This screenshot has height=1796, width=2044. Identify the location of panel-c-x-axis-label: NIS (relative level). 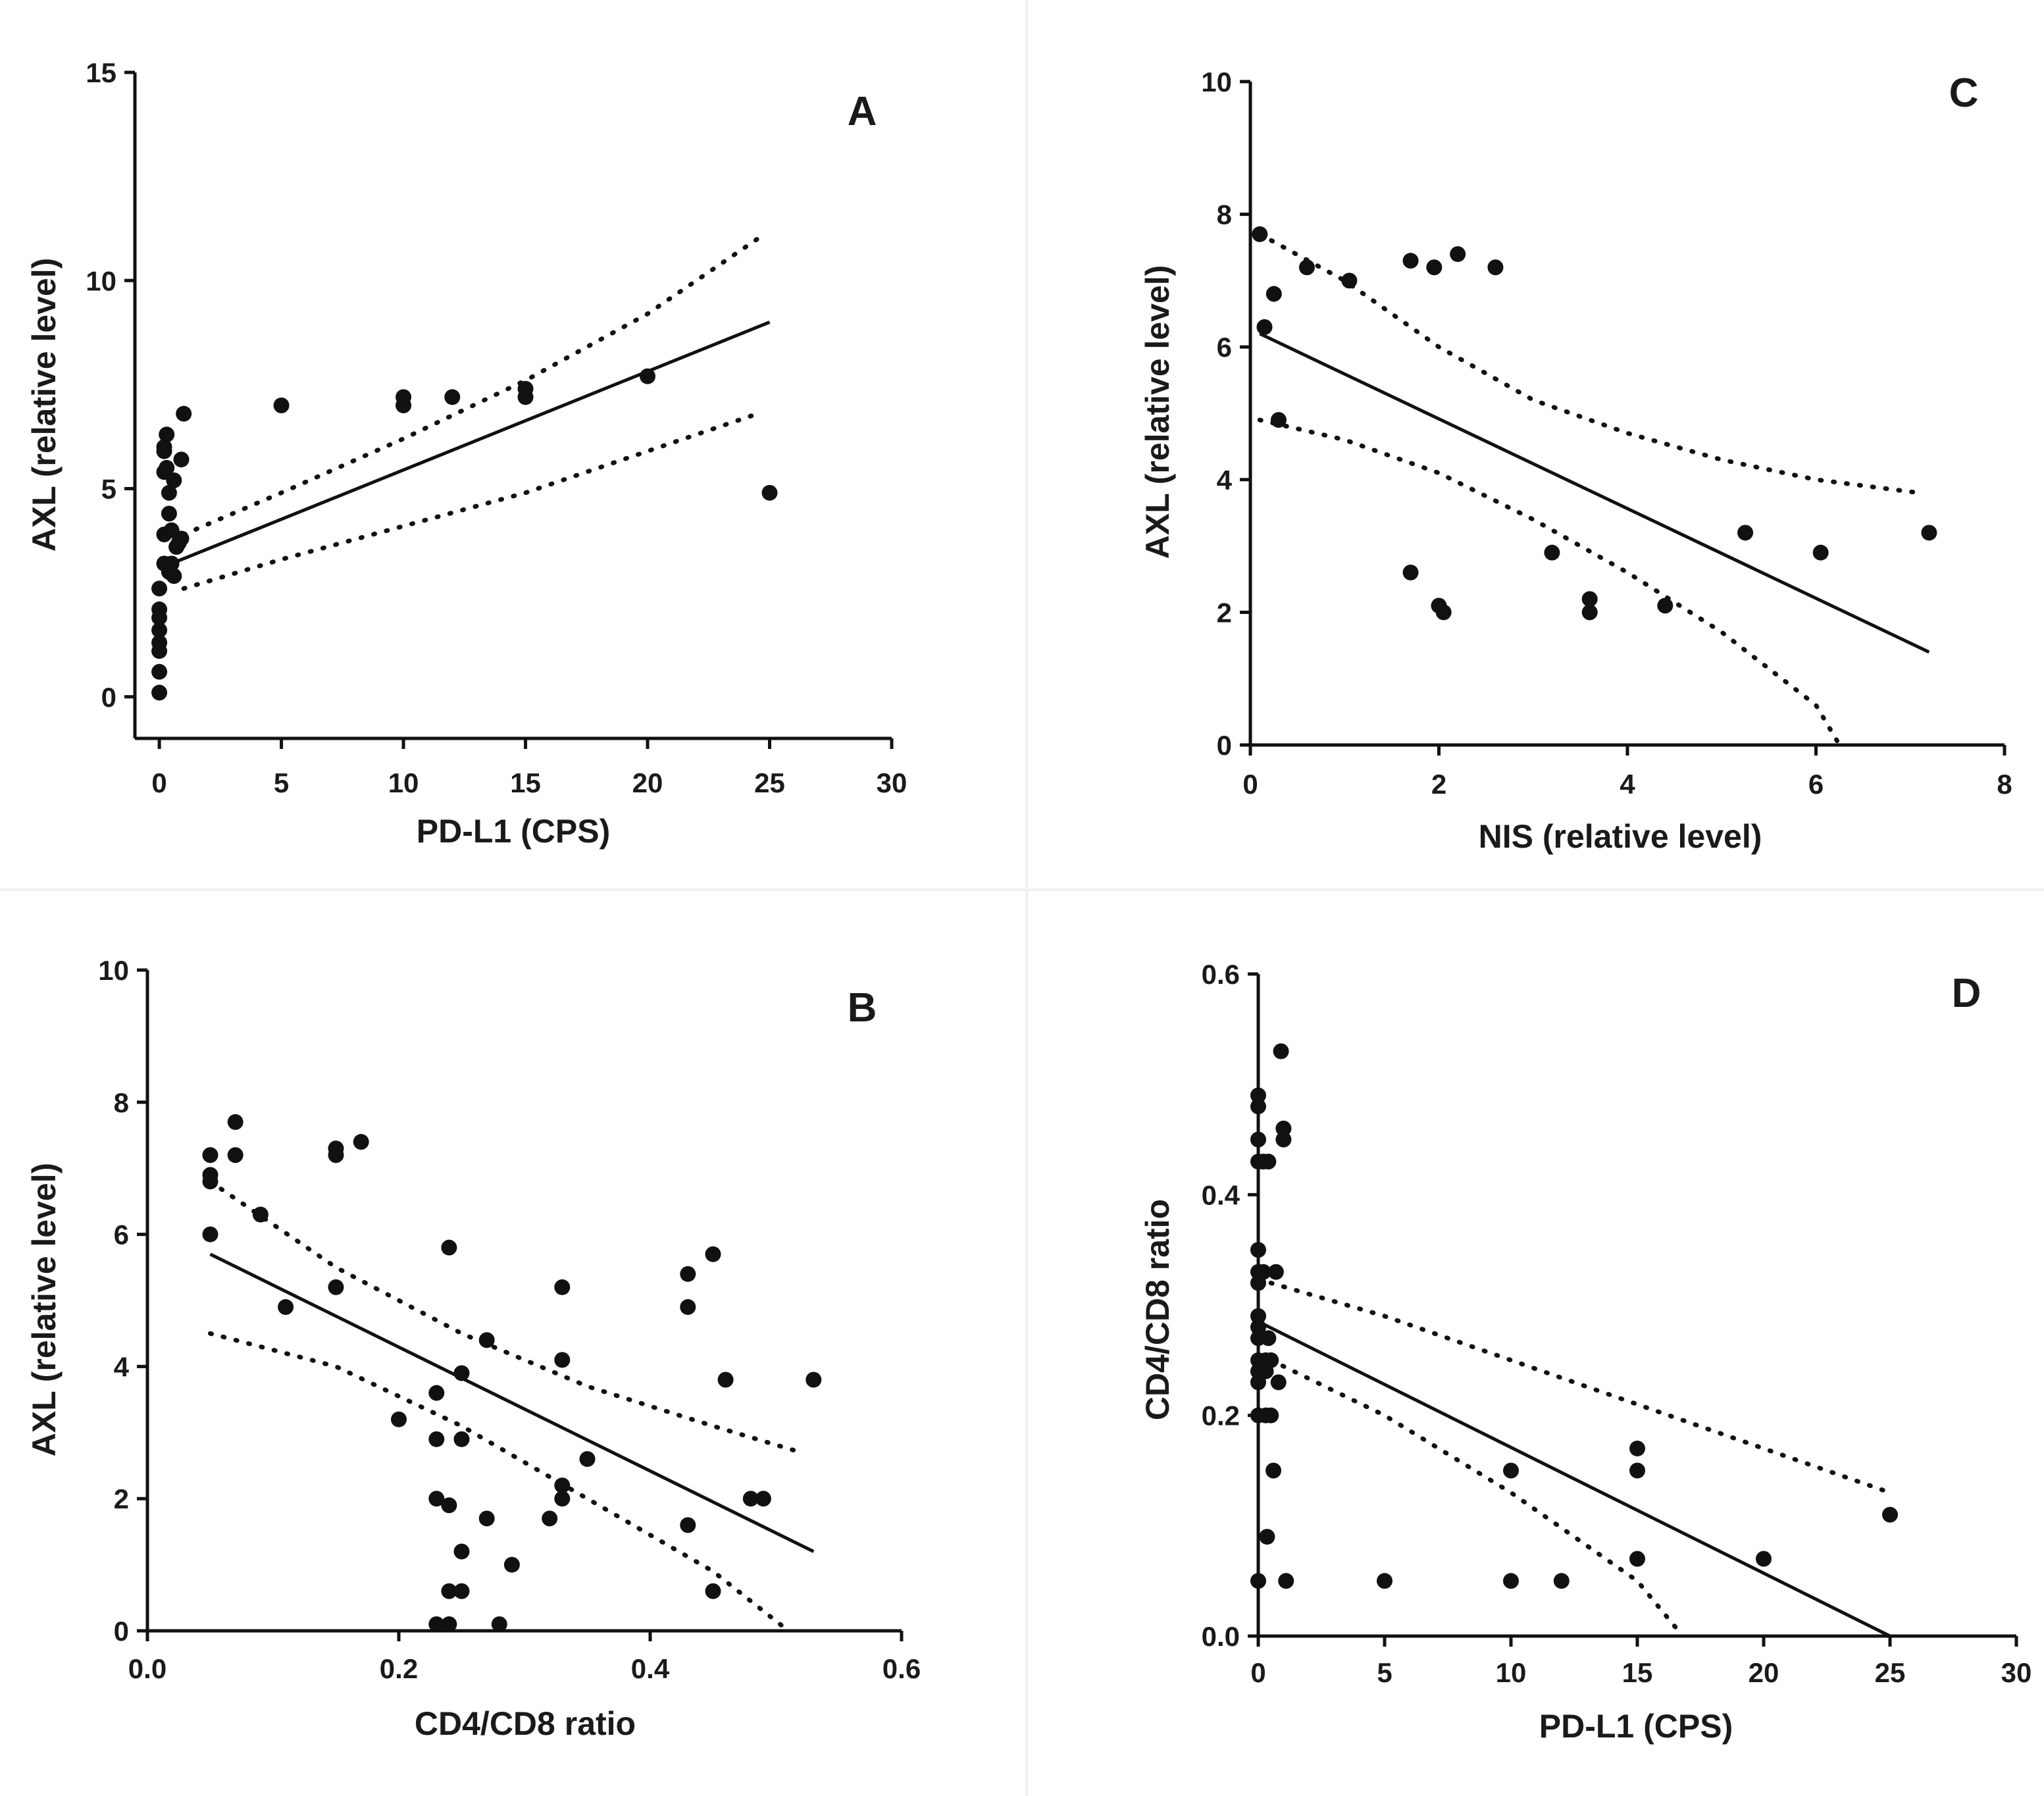
(1620, 837).